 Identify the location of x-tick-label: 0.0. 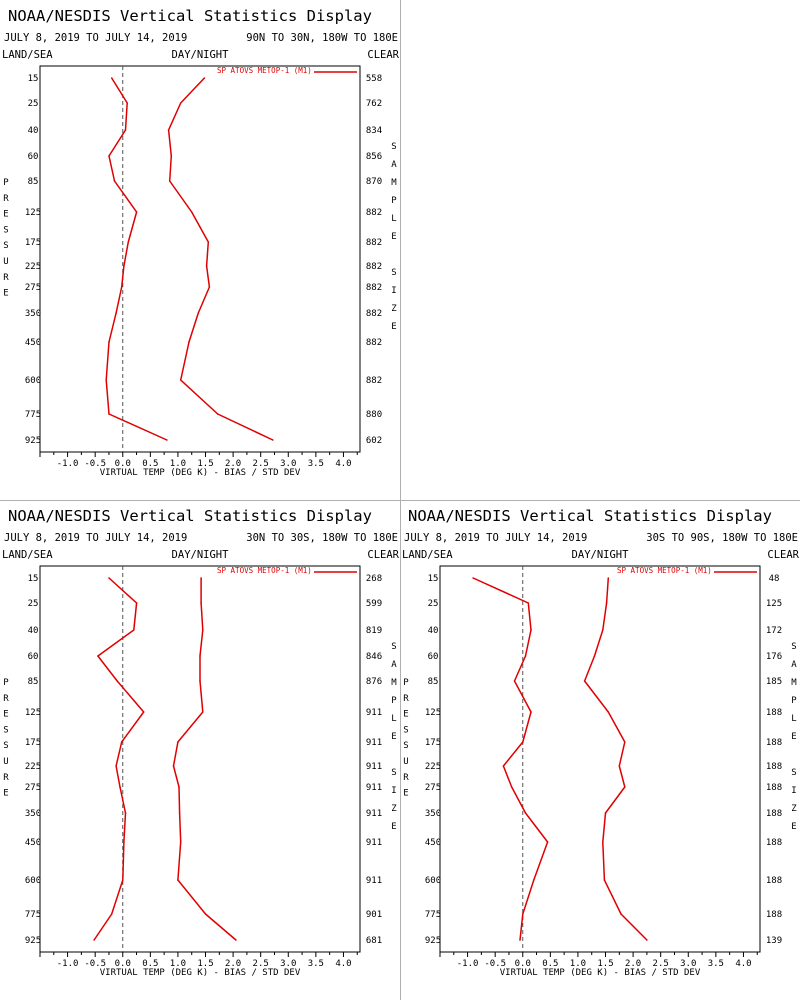
(123, 464).